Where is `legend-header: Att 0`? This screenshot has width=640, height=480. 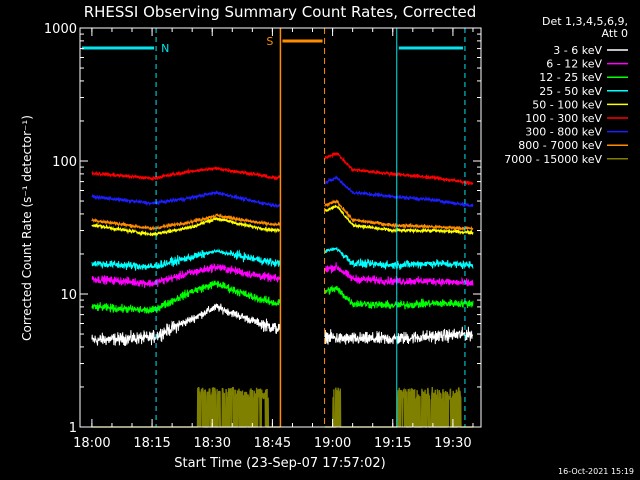 legend-header: Att 0 is located at coordinates (615, 33).